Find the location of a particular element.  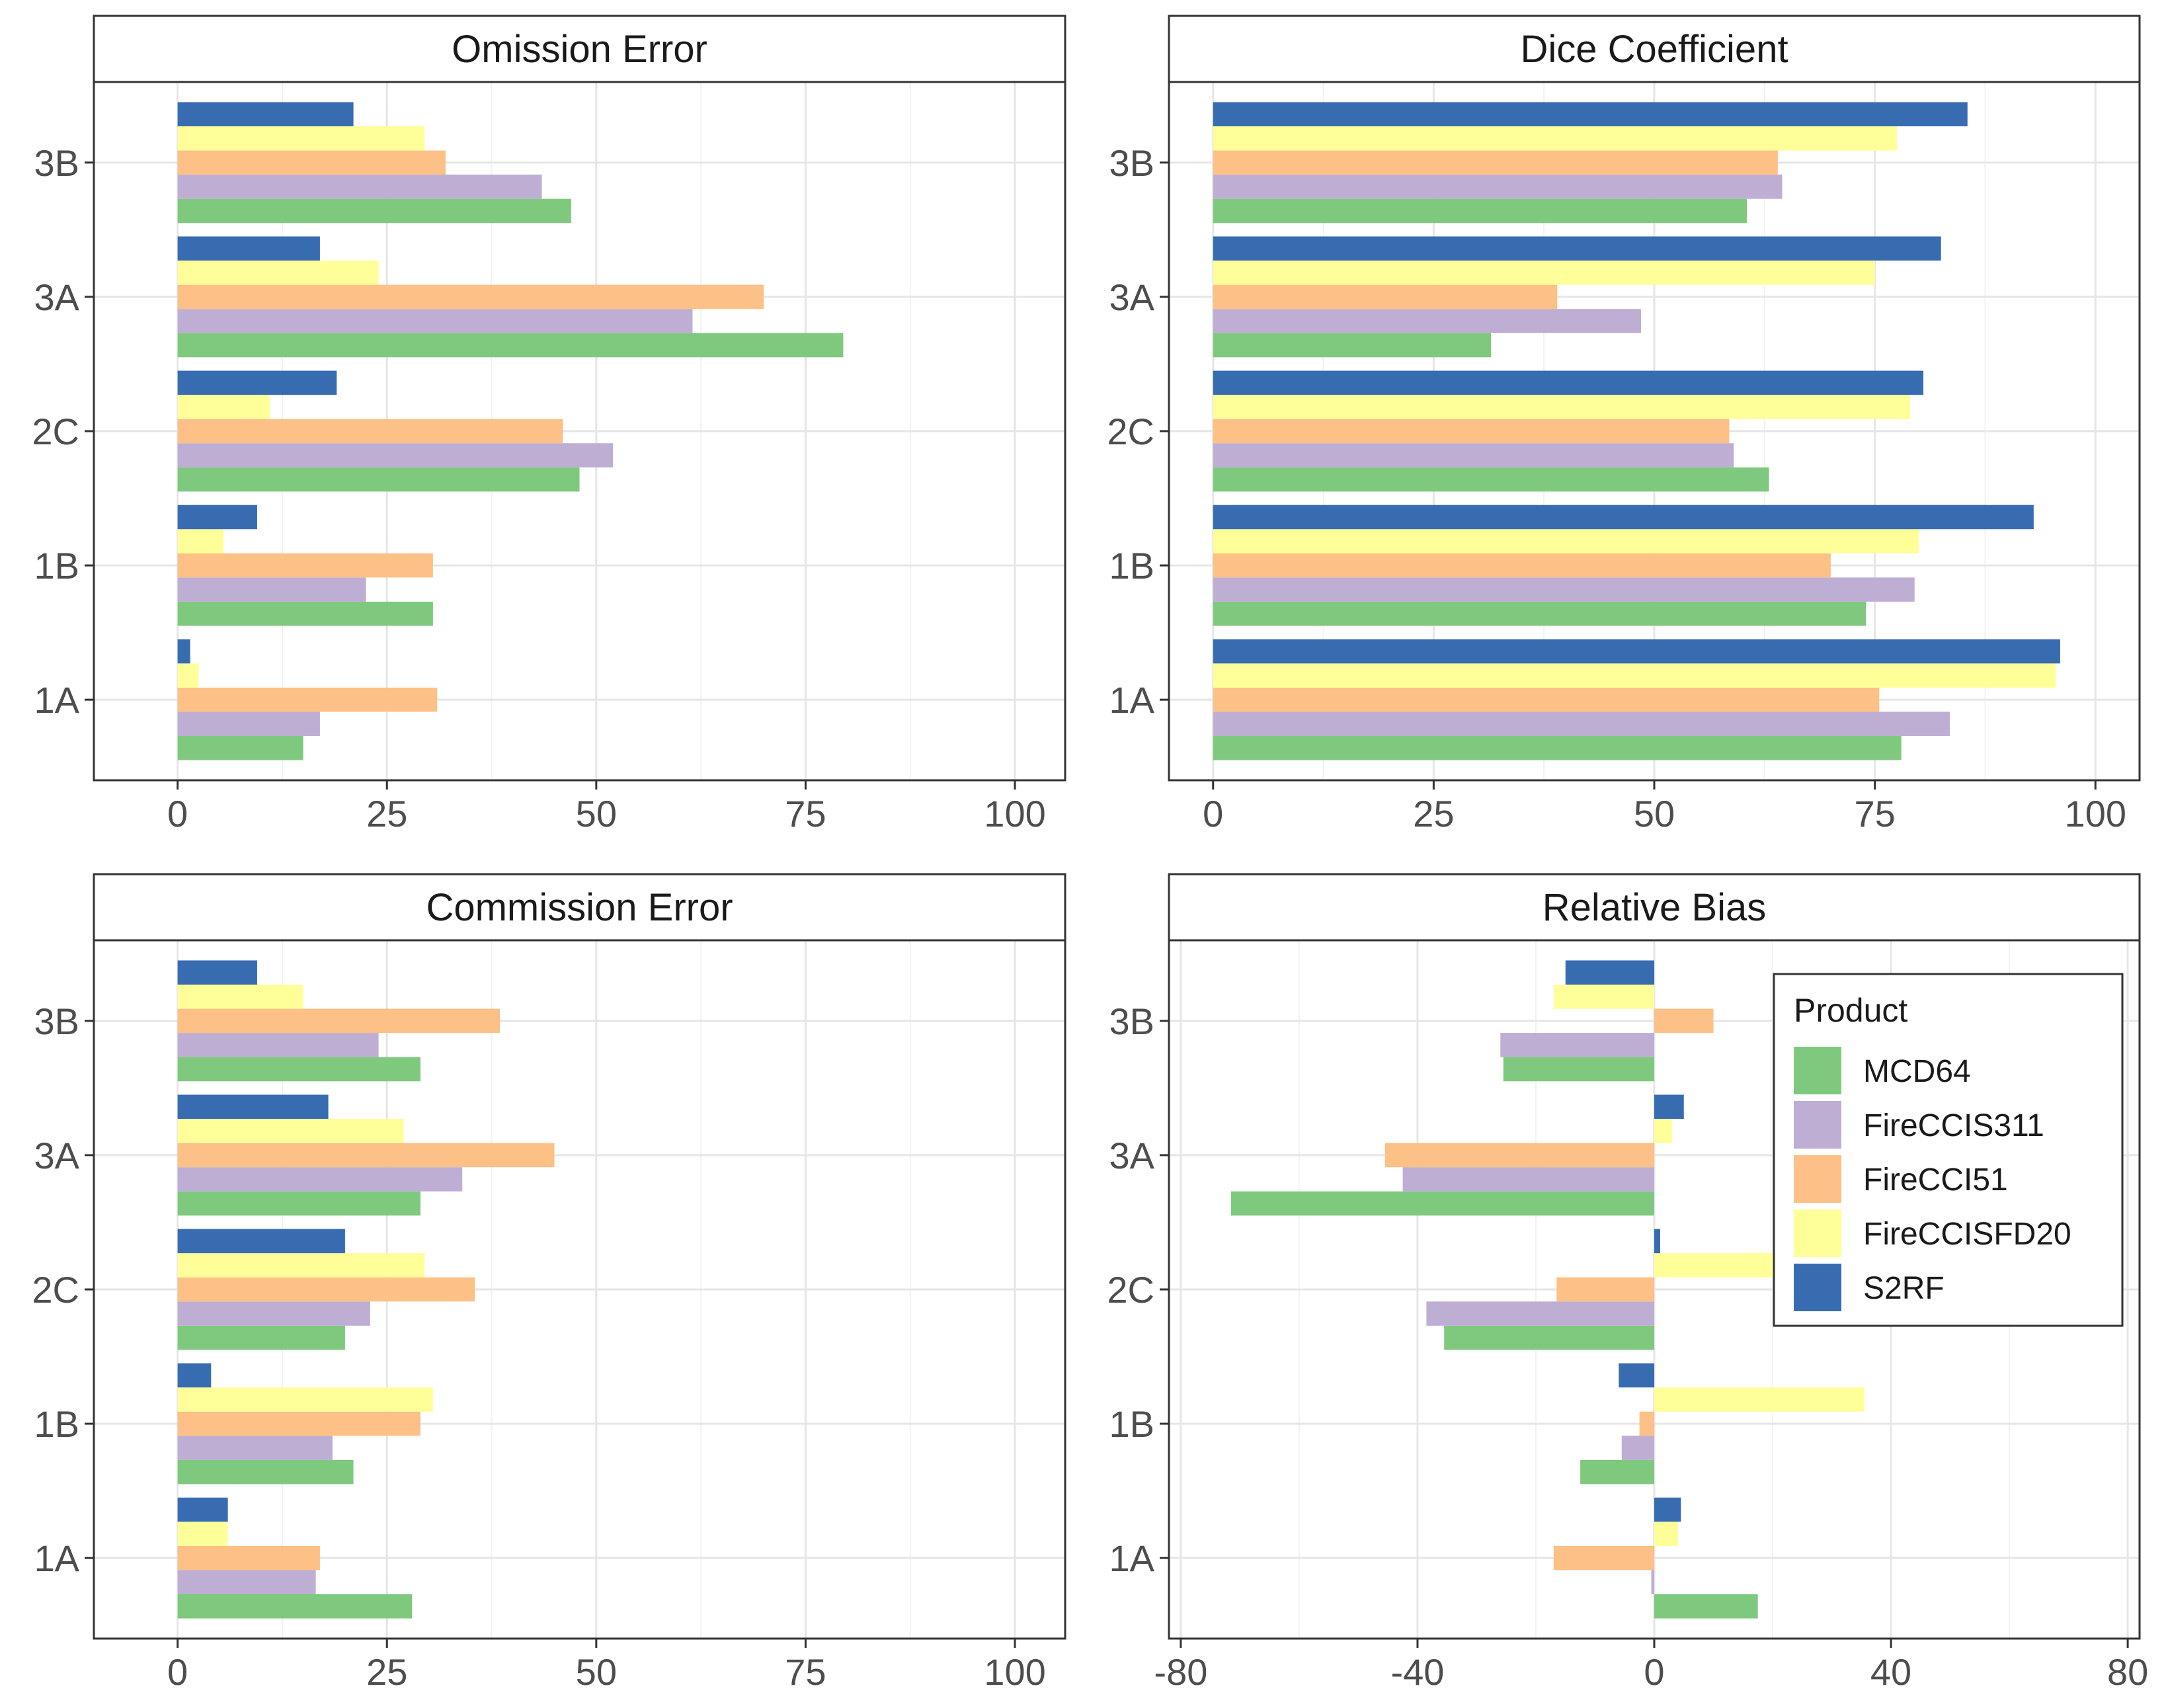

y-tick-label: 1A is located at coordinates (1132, 1558).